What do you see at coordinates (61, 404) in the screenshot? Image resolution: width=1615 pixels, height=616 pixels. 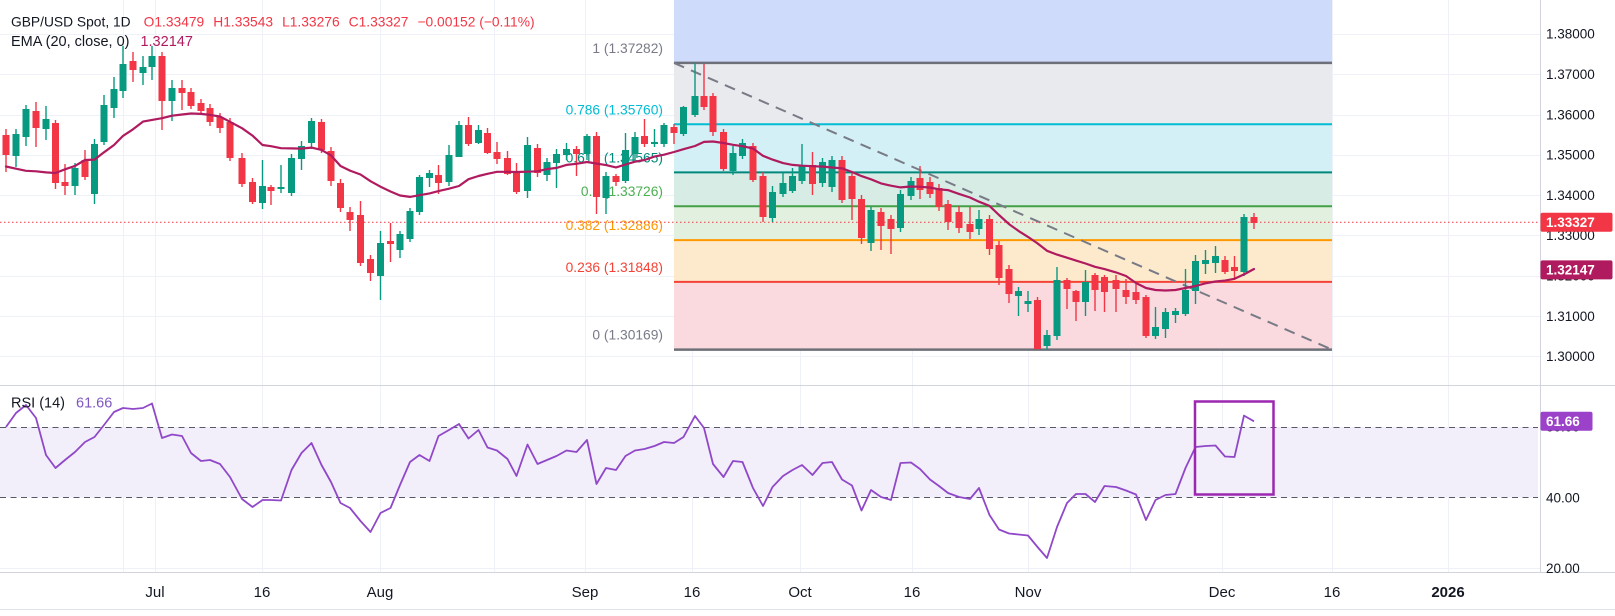 I see `svg-text:RSI (14)61.66: RSI (14) 61.66` at bounding box center [61, 404].